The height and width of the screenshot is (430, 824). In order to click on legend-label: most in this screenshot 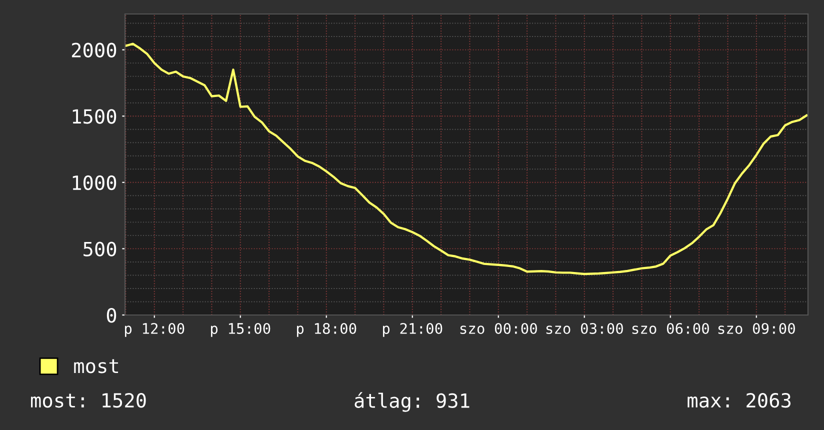, I will do `click(96, 366)`.